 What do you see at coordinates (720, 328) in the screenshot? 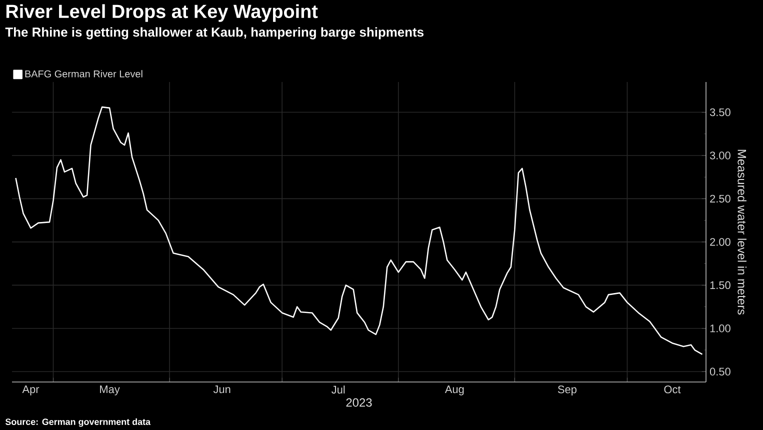
I see `y-tick-label: 1.00` at bounding box center [720, 328].